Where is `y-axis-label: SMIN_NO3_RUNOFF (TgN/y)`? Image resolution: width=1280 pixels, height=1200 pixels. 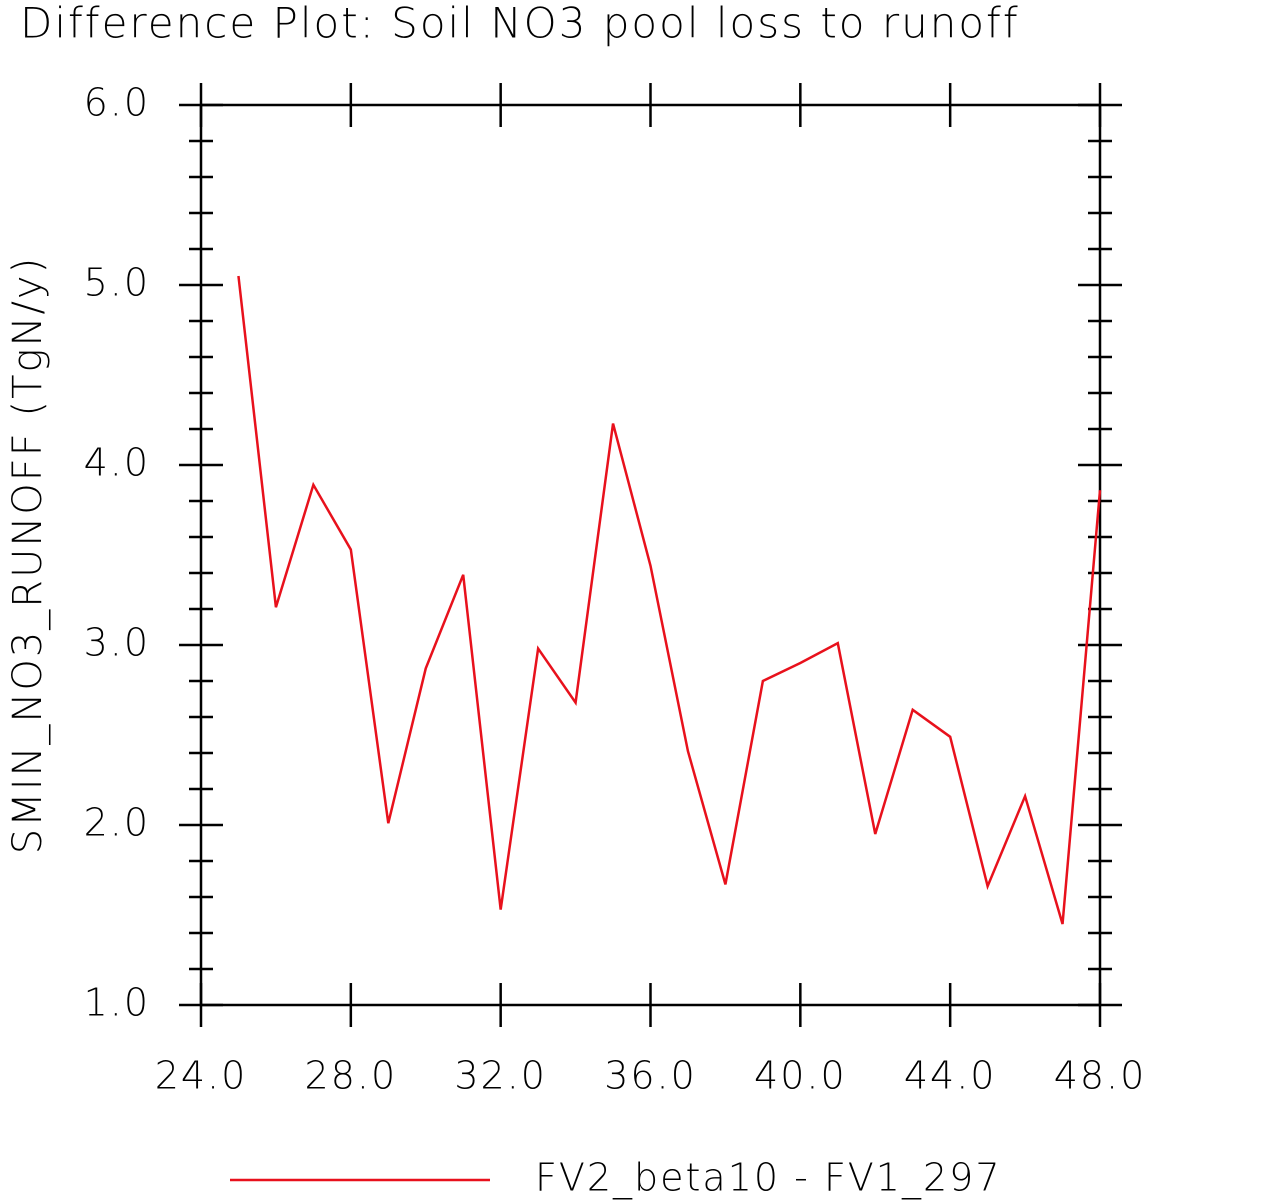 y-axis-label: SMIN_NO3_RUNOFF (TgN/y) is located at coordinates (28, 555).